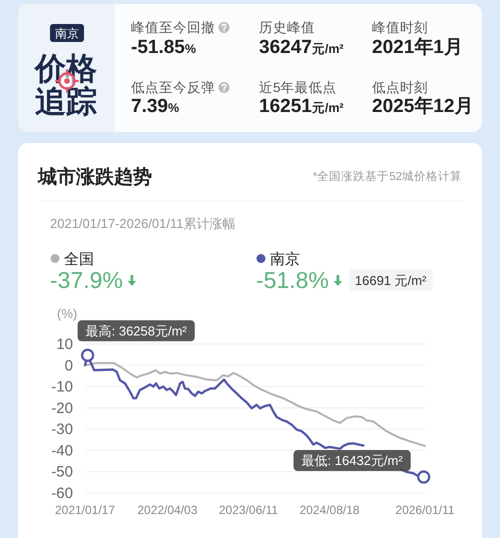 The width and height of the screenshot is (500, 538). I want to click on text: 36247元/m², so click(301, 47).